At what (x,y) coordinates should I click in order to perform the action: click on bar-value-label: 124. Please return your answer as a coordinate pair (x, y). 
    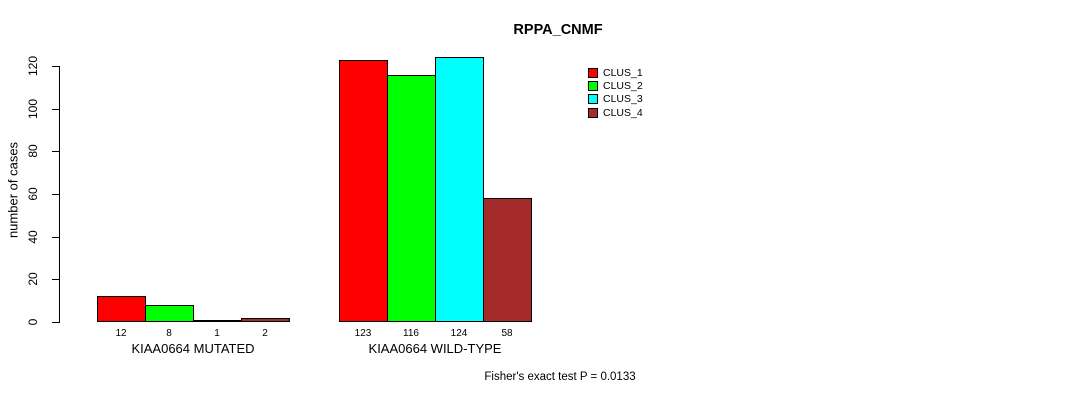
    Looking at the image, I should click on (459, 333).